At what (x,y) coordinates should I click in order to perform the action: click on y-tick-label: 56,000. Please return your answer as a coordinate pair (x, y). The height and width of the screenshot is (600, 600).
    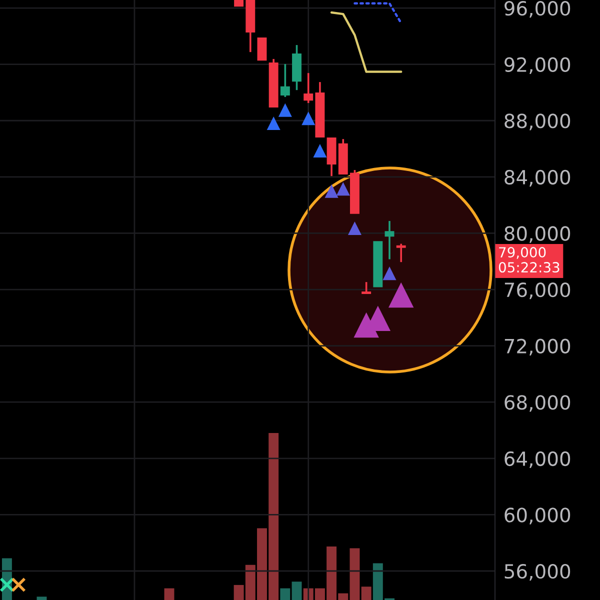
    Looking at the image, I should click on (537, 572).